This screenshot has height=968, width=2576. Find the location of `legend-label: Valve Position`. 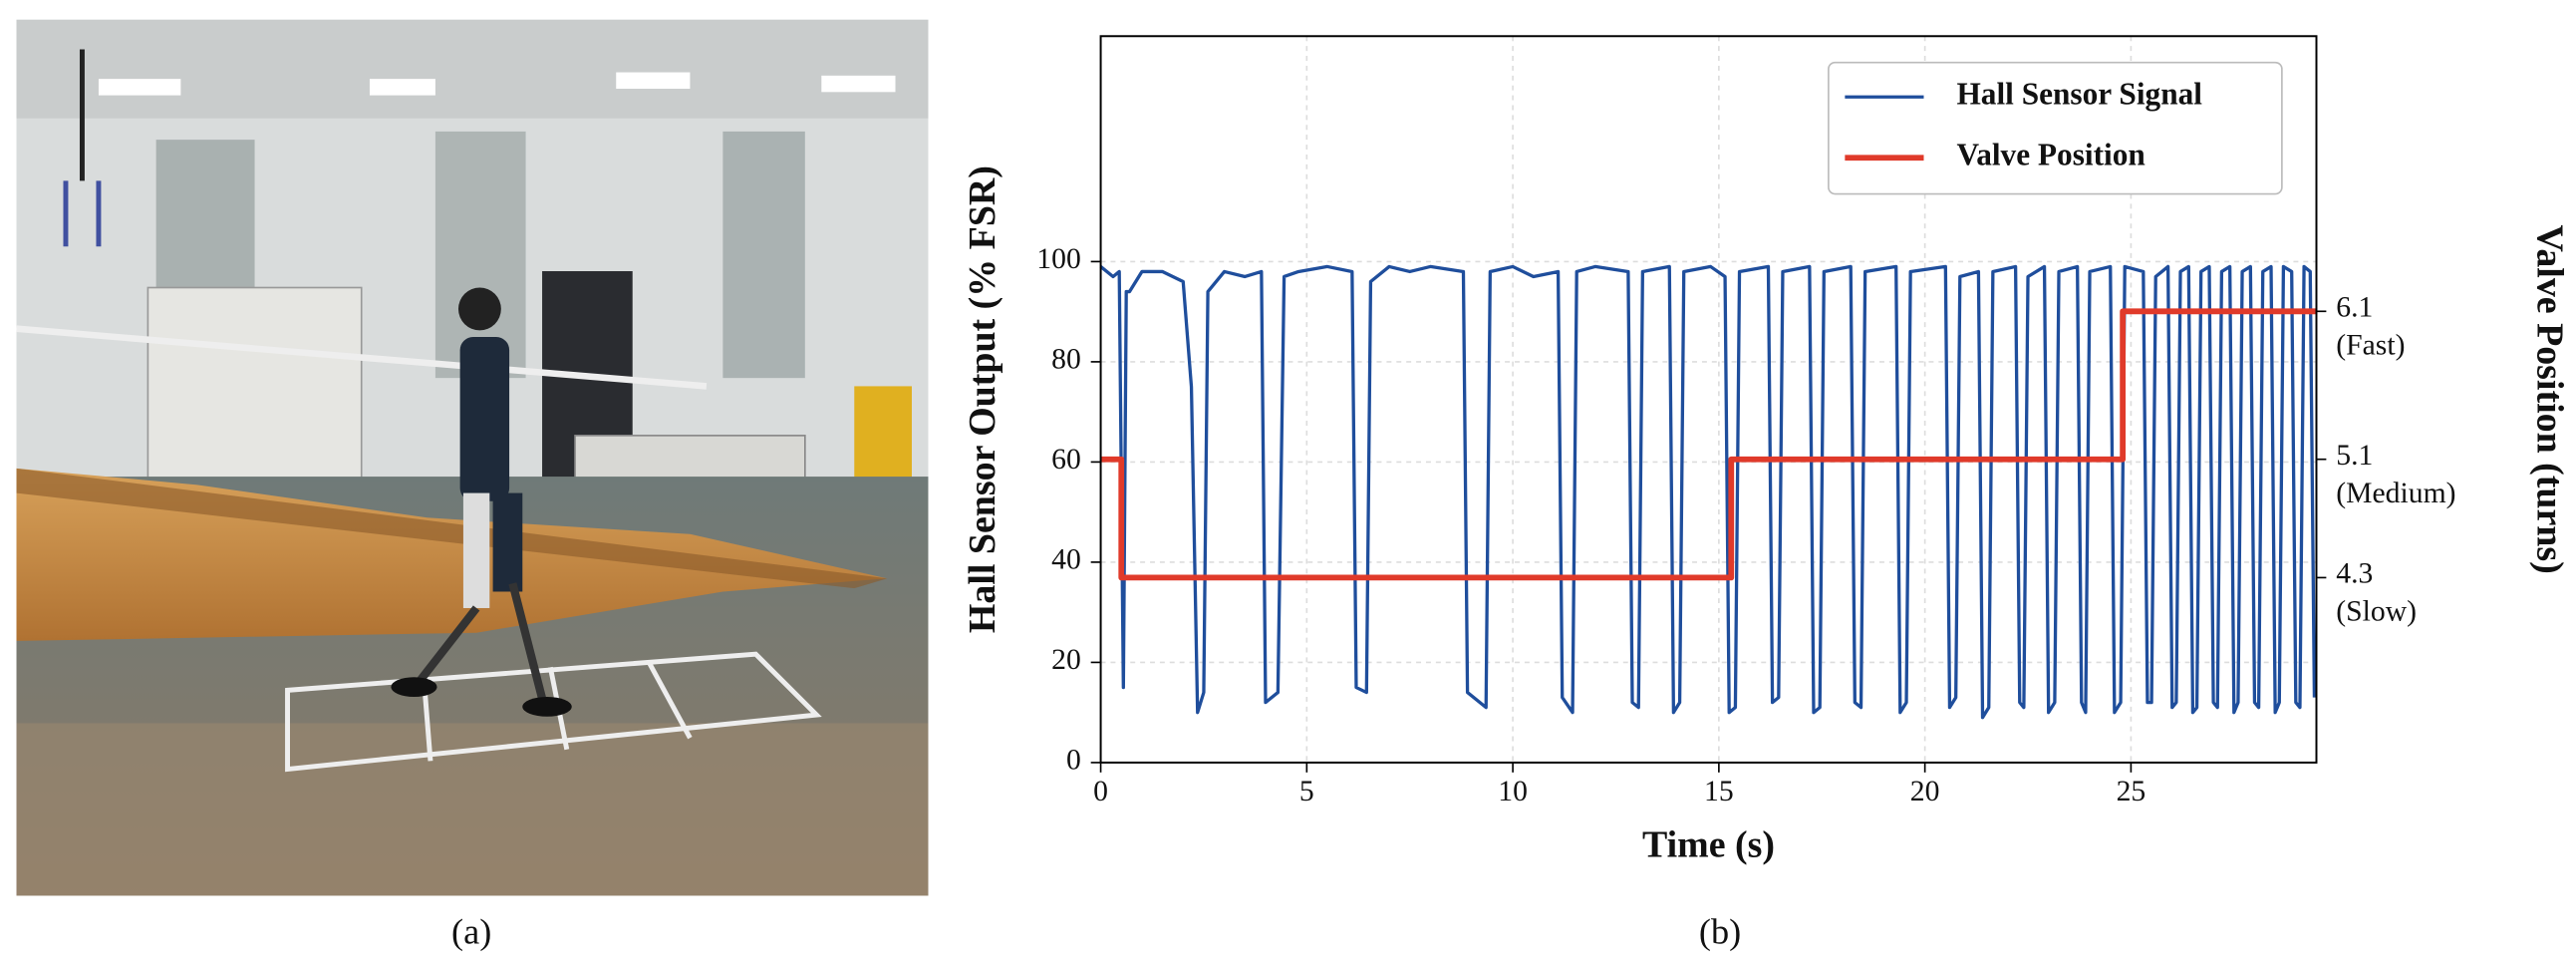

legend-label: Valve Position is located at coordinates (2050, 154).